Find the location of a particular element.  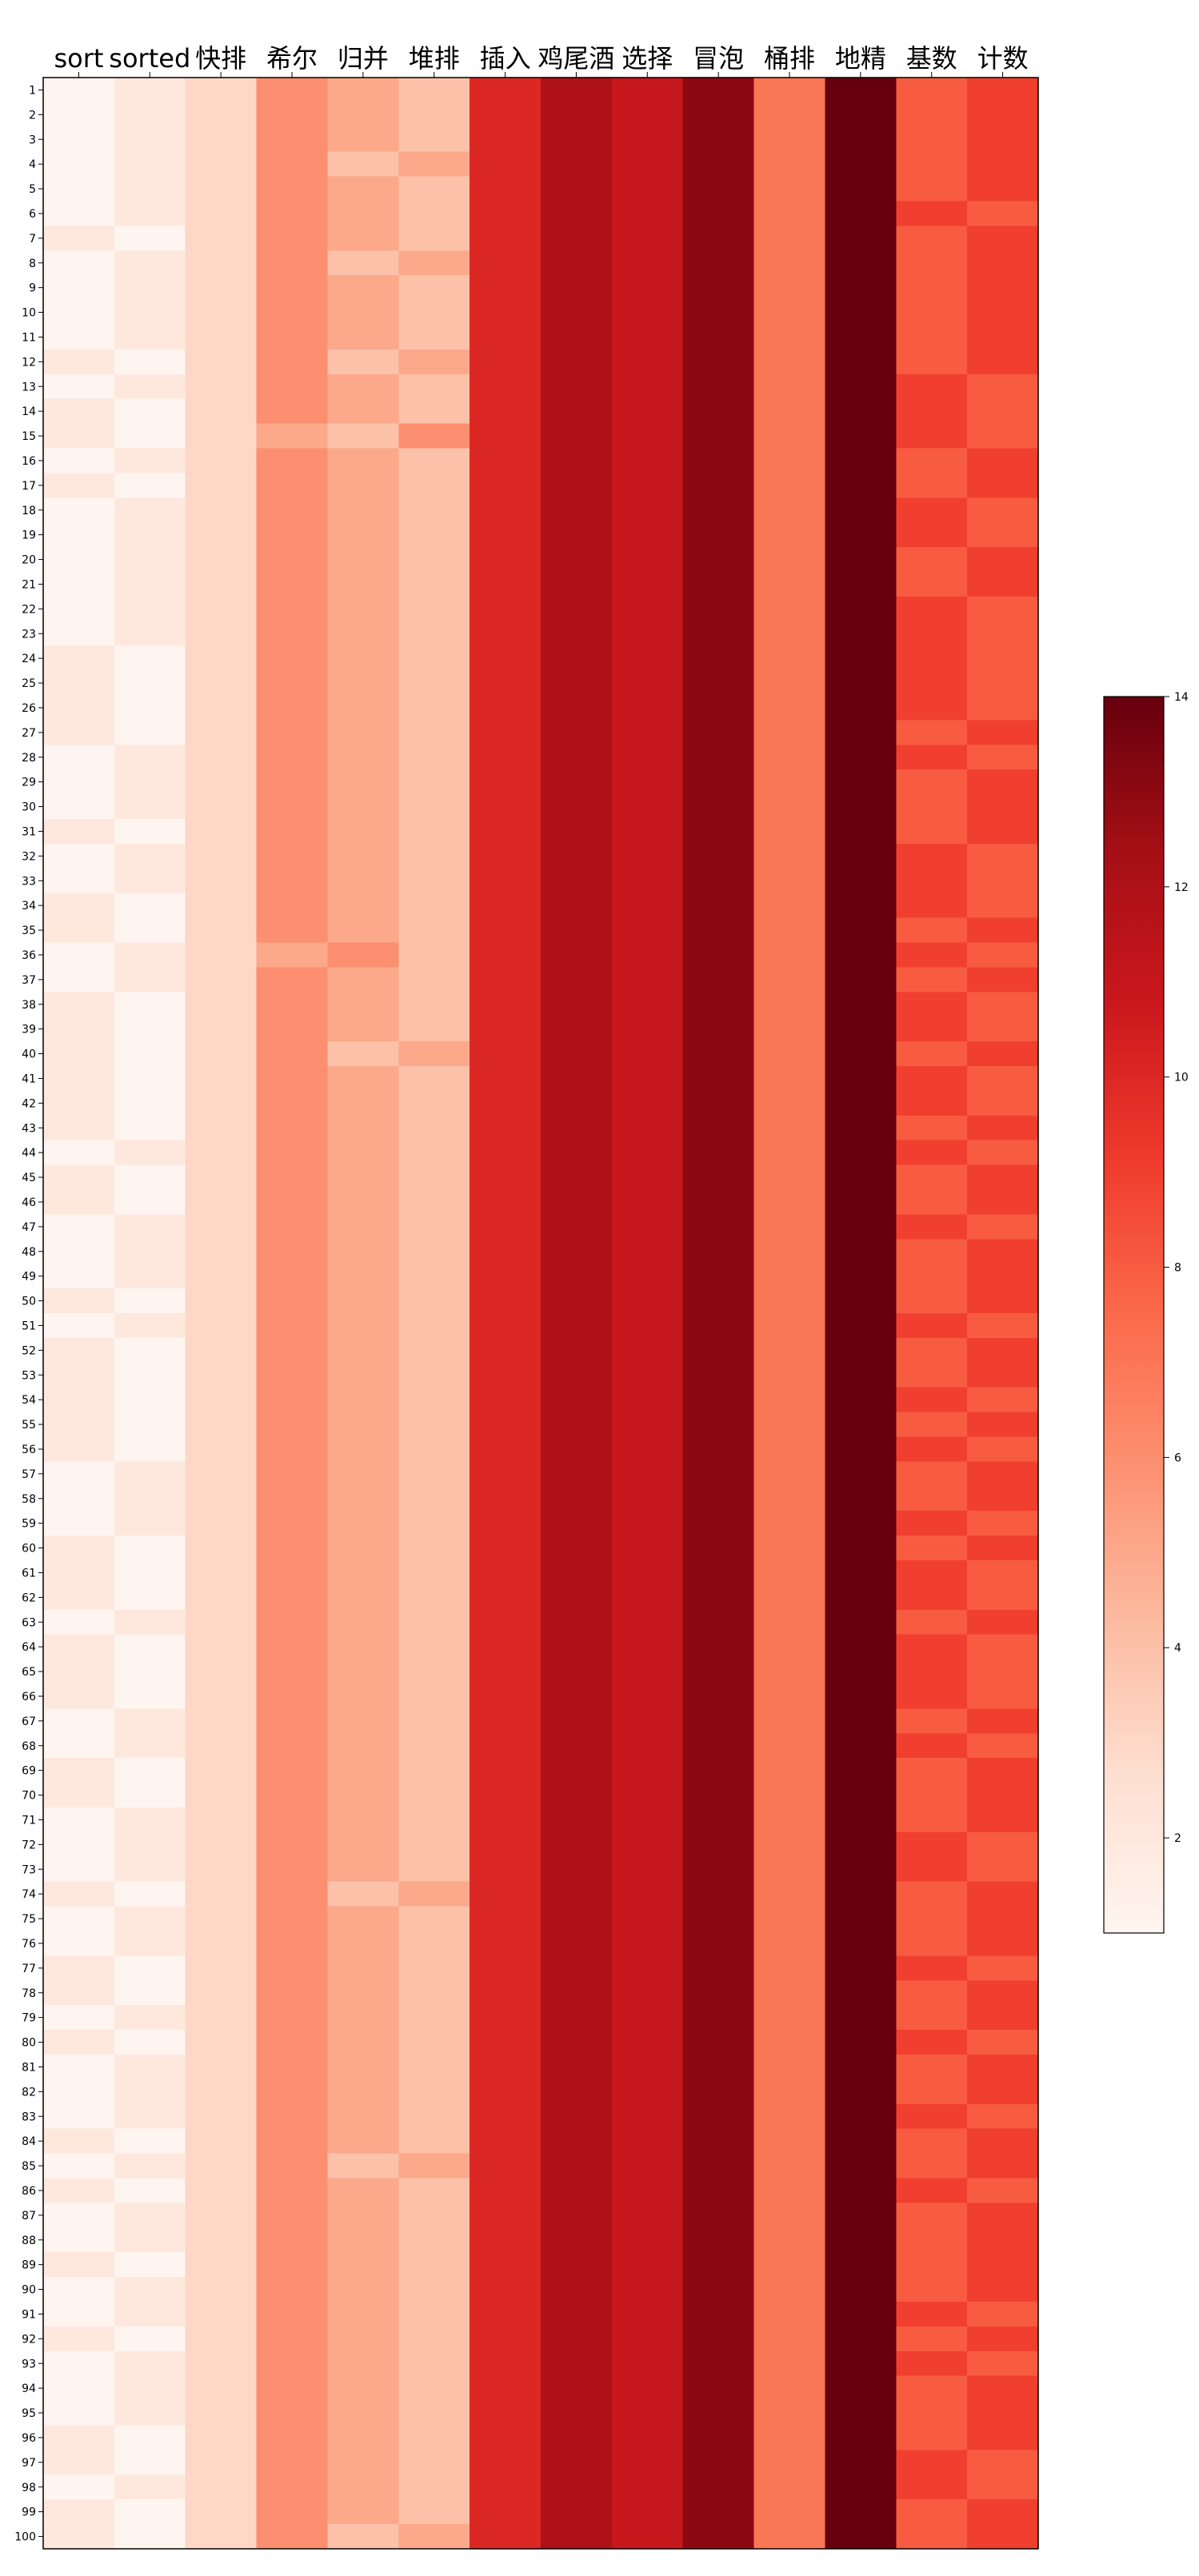

heatmap-cell-r30-c7 is located at coordinates (506, 807).